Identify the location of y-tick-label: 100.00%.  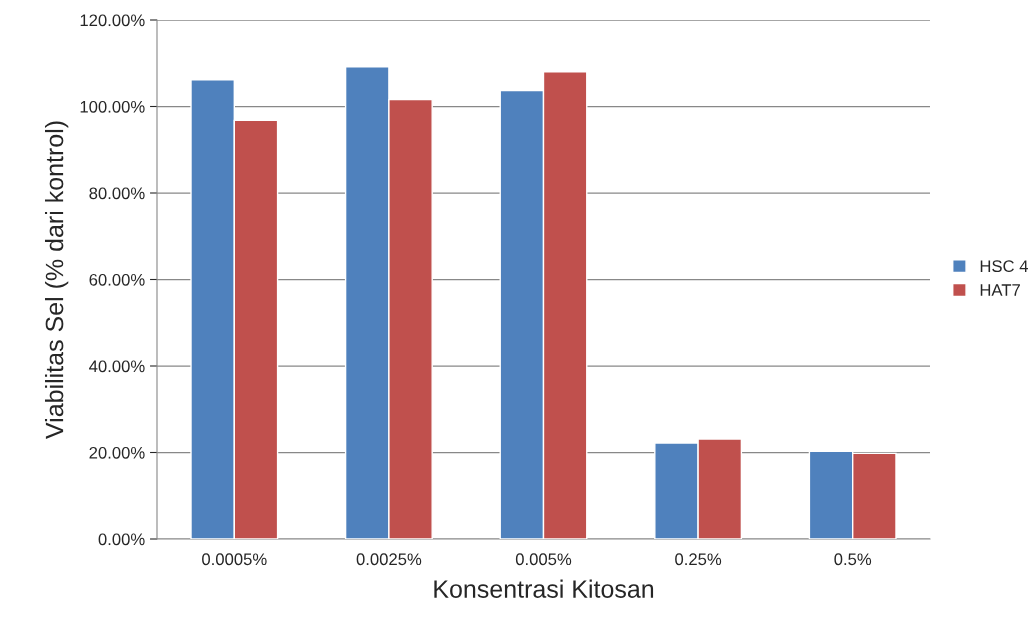
(112, 106).